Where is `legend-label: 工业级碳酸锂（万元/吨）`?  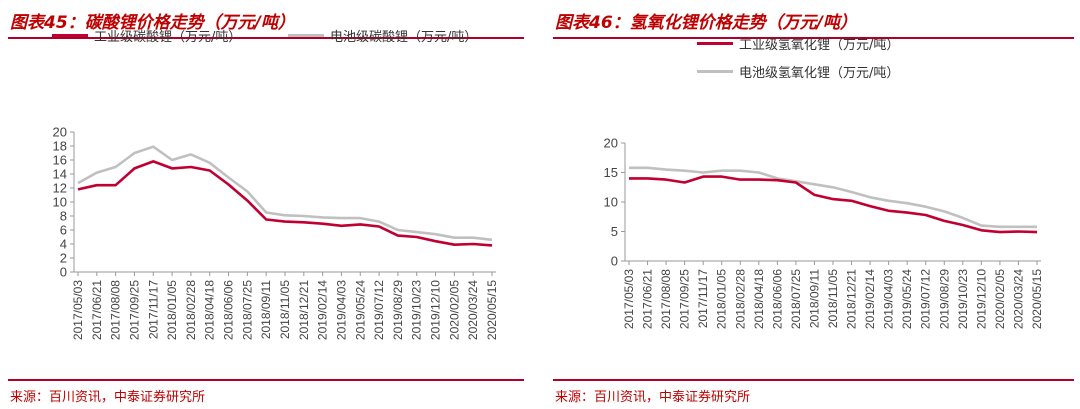
legend-label: 工业级碳酸锂（万元/吨） is located at coordinates (168, 37).